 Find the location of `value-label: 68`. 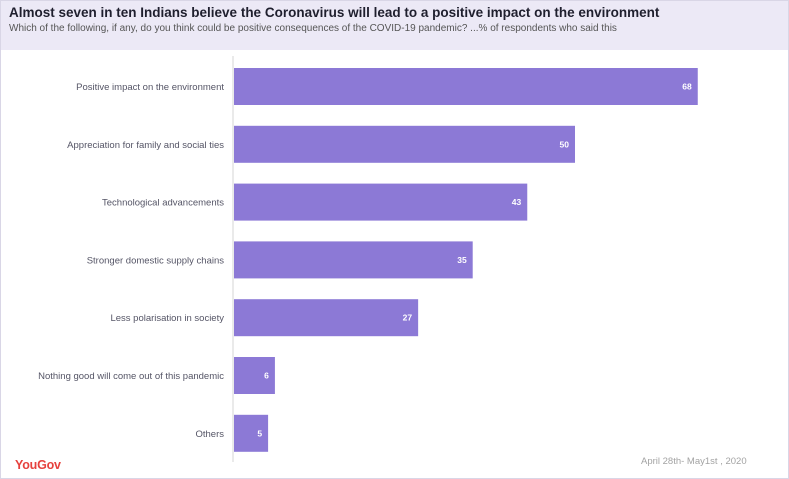

value-label: 68 is located at coordinates (687, 87).